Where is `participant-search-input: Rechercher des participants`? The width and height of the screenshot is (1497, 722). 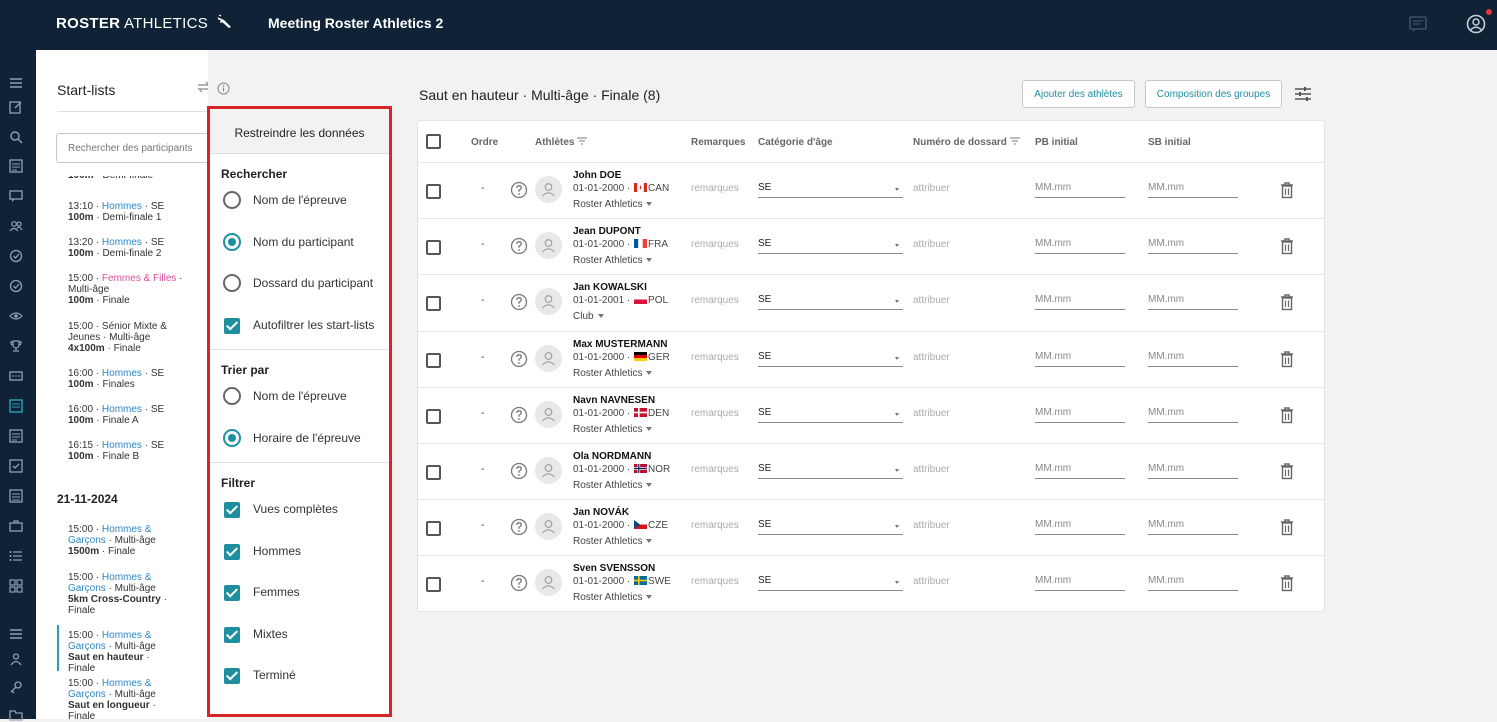
participant-search-input: Rechercher des participants is located at coordinates (132, 148).